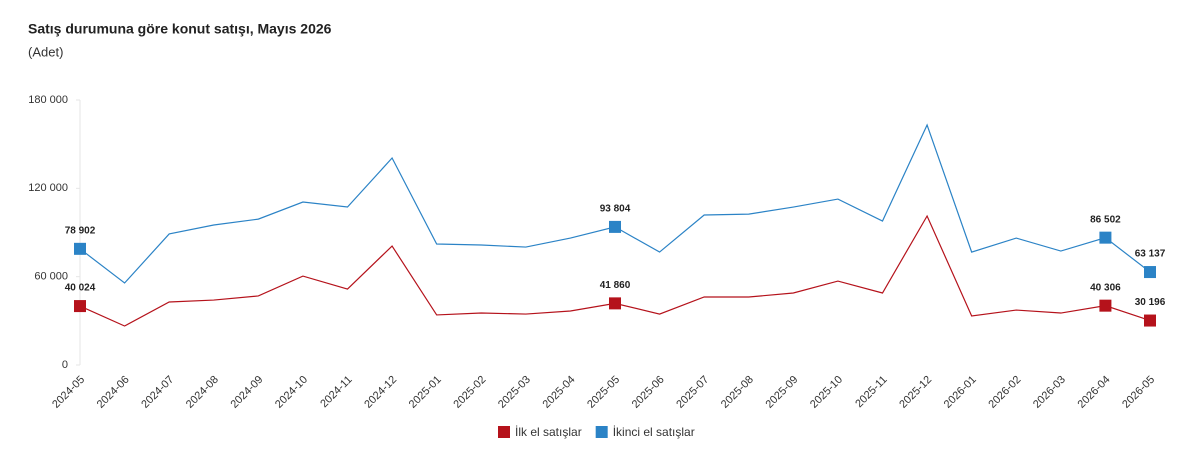 Image resolution: width=1200 pixels, height=463 pixels. What do you see at coordinates (1105, 219) in the screenshot?
I see `data-label: 86 502` at bounding box center [1105, 219].